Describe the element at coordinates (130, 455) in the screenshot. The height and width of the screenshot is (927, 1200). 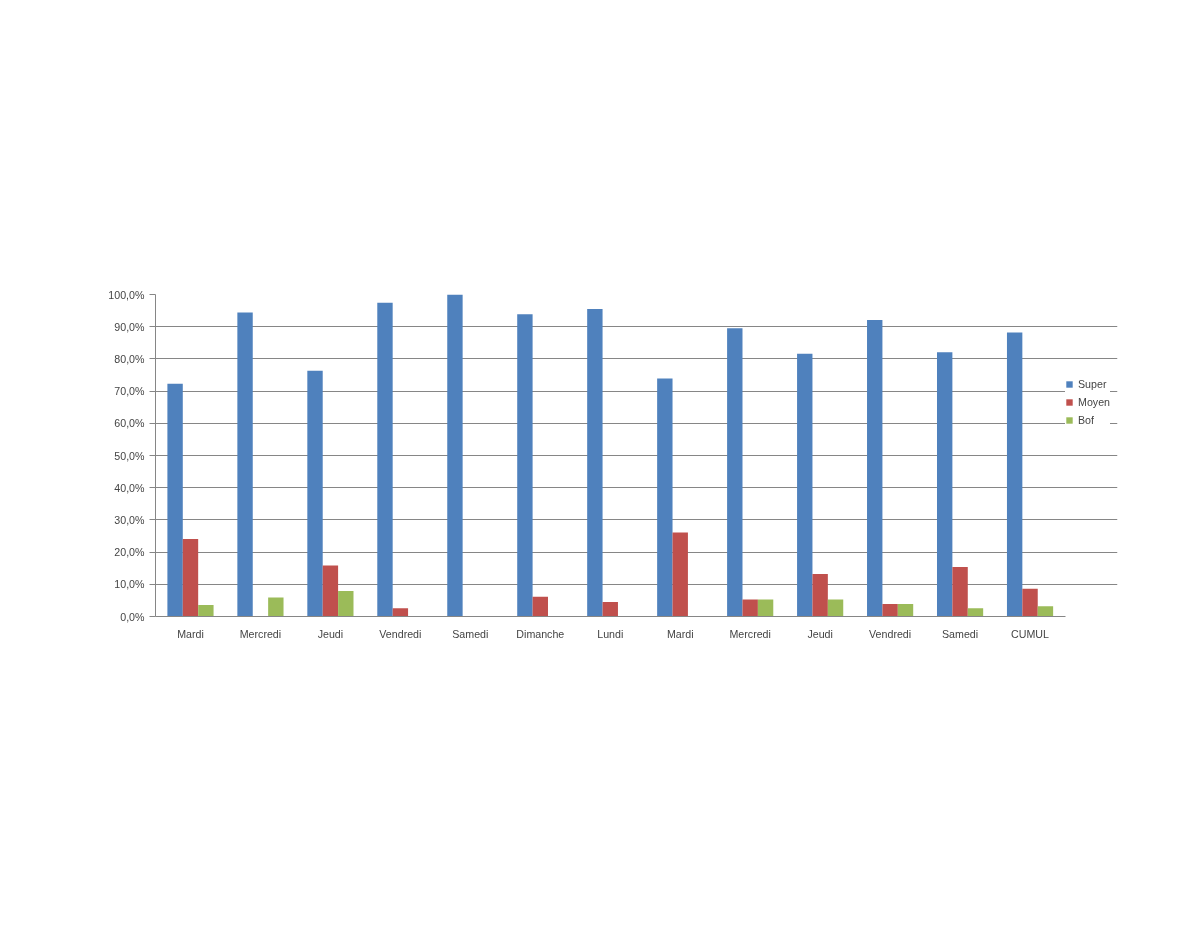
I see `y-tick-label: 50,0%` at that location.